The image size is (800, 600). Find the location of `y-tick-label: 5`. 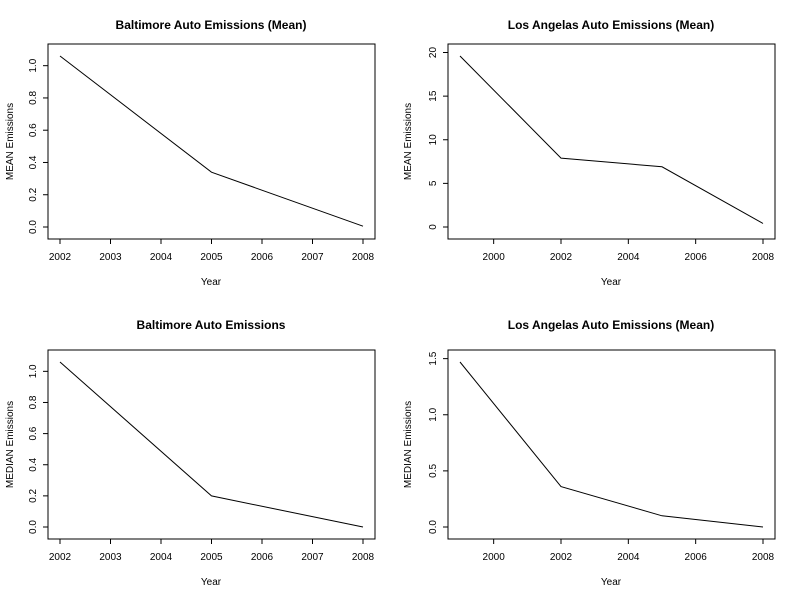

y-tick-label: 5 is located at coordinates (433, 183).